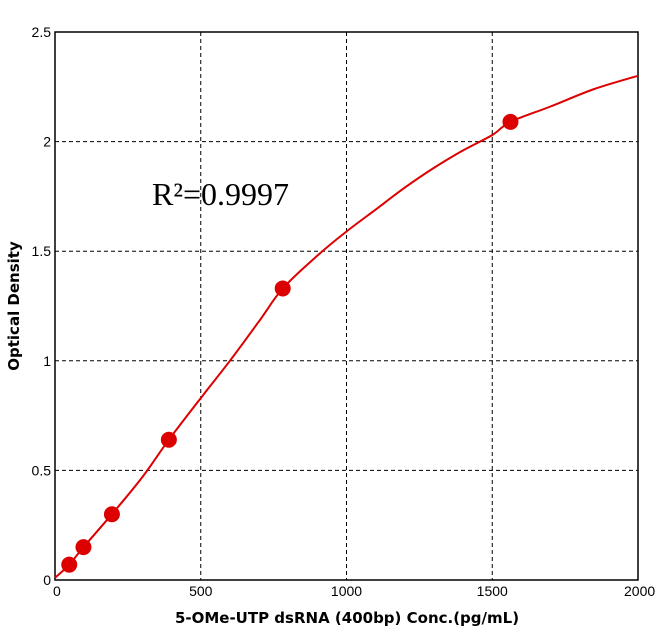 This screenshot has width=671, height=633. What do you see at coordinates (47, 361) in the screenshot?
I see `y-tick-label-2: 1` at bounding box center [47, 361].